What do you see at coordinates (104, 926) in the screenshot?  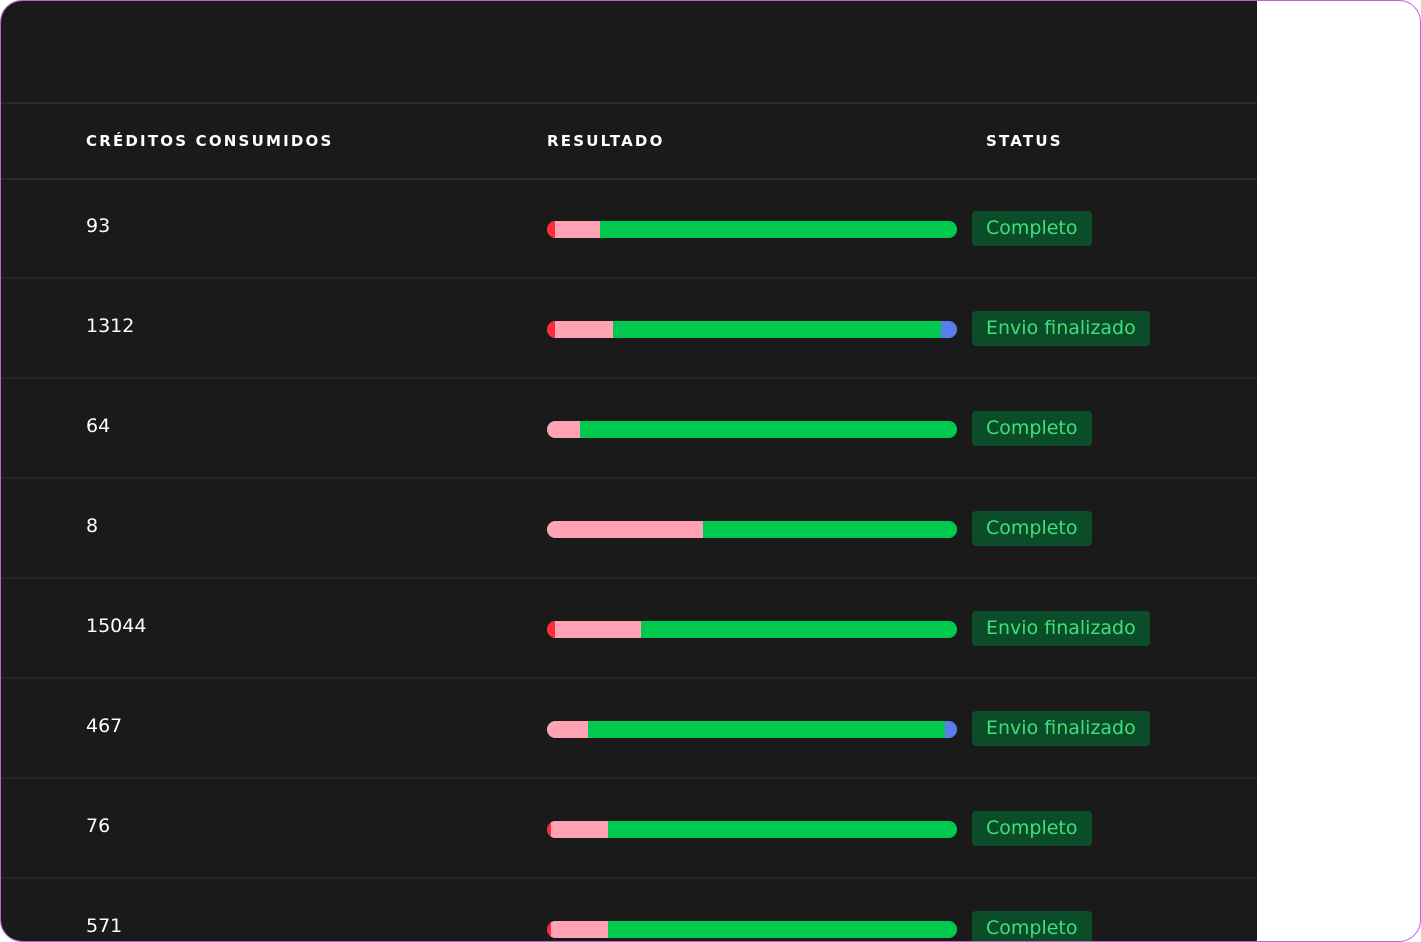 I see `credits-value: 571` at bounding box center [104, 926].